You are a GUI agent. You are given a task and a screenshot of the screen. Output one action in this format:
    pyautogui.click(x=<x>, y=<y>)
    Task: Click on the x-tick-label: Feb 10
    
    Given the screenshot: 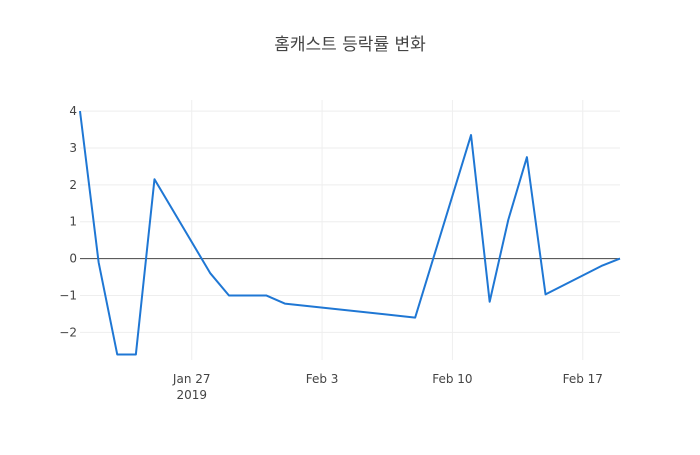 What is the action you would take?
    pyautogui.click(x=452, y=379)
    